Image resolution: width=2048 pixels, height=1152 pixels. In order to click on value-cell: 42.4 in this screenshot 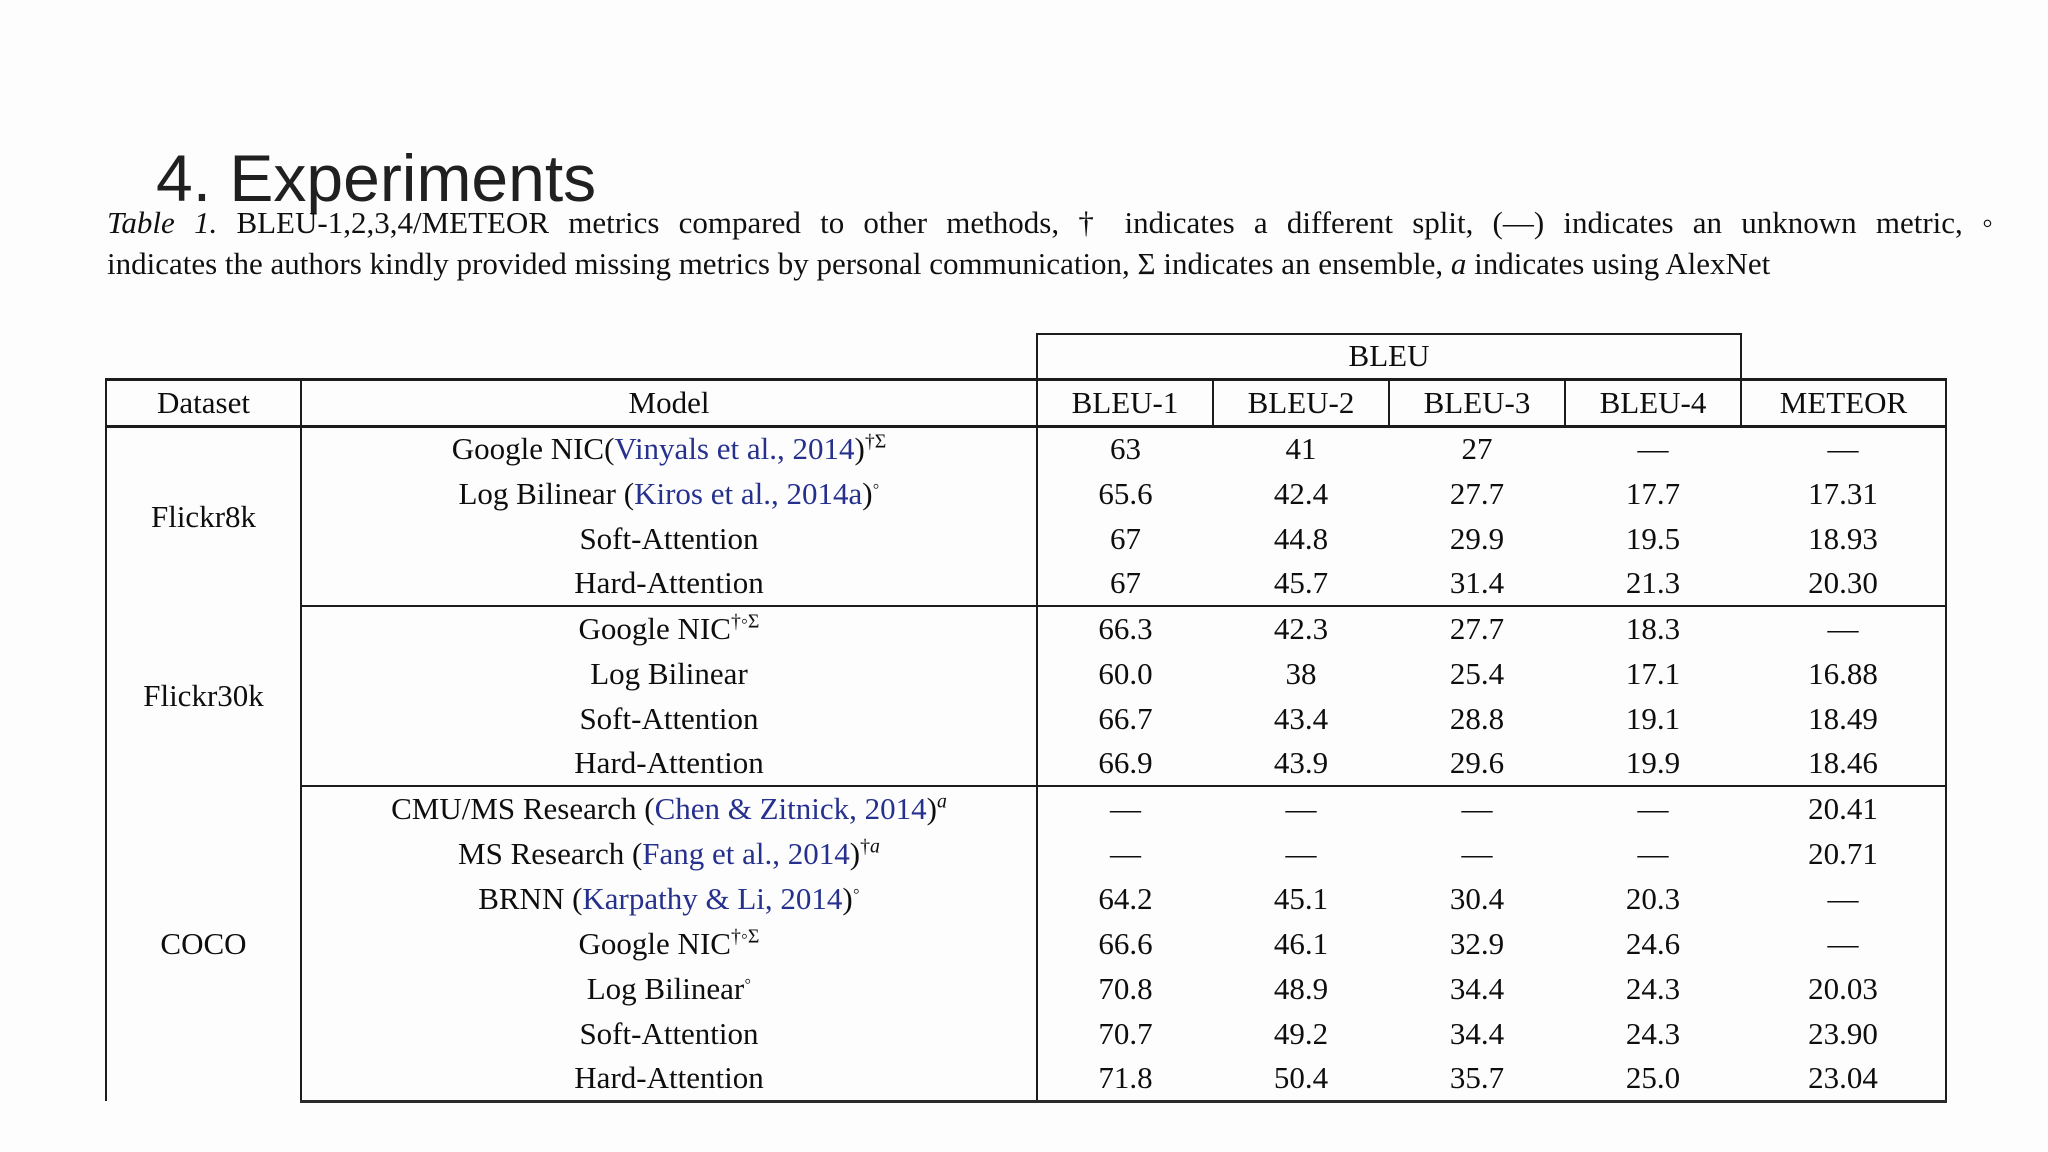, I will do `click(1301, 493)`.